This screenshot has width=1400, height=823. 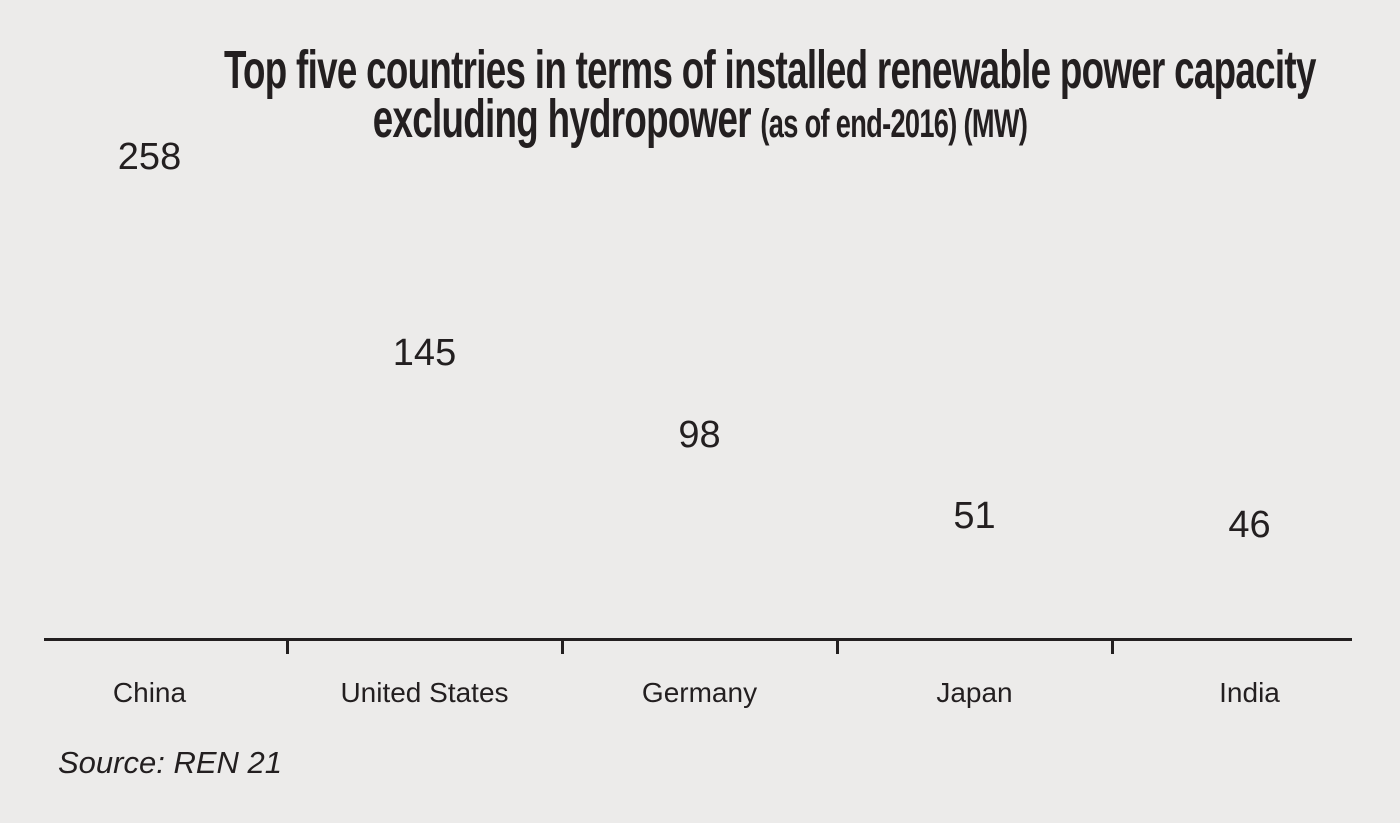 I want to click on source-note: Source: REN 21, so click(x=170, y=762).